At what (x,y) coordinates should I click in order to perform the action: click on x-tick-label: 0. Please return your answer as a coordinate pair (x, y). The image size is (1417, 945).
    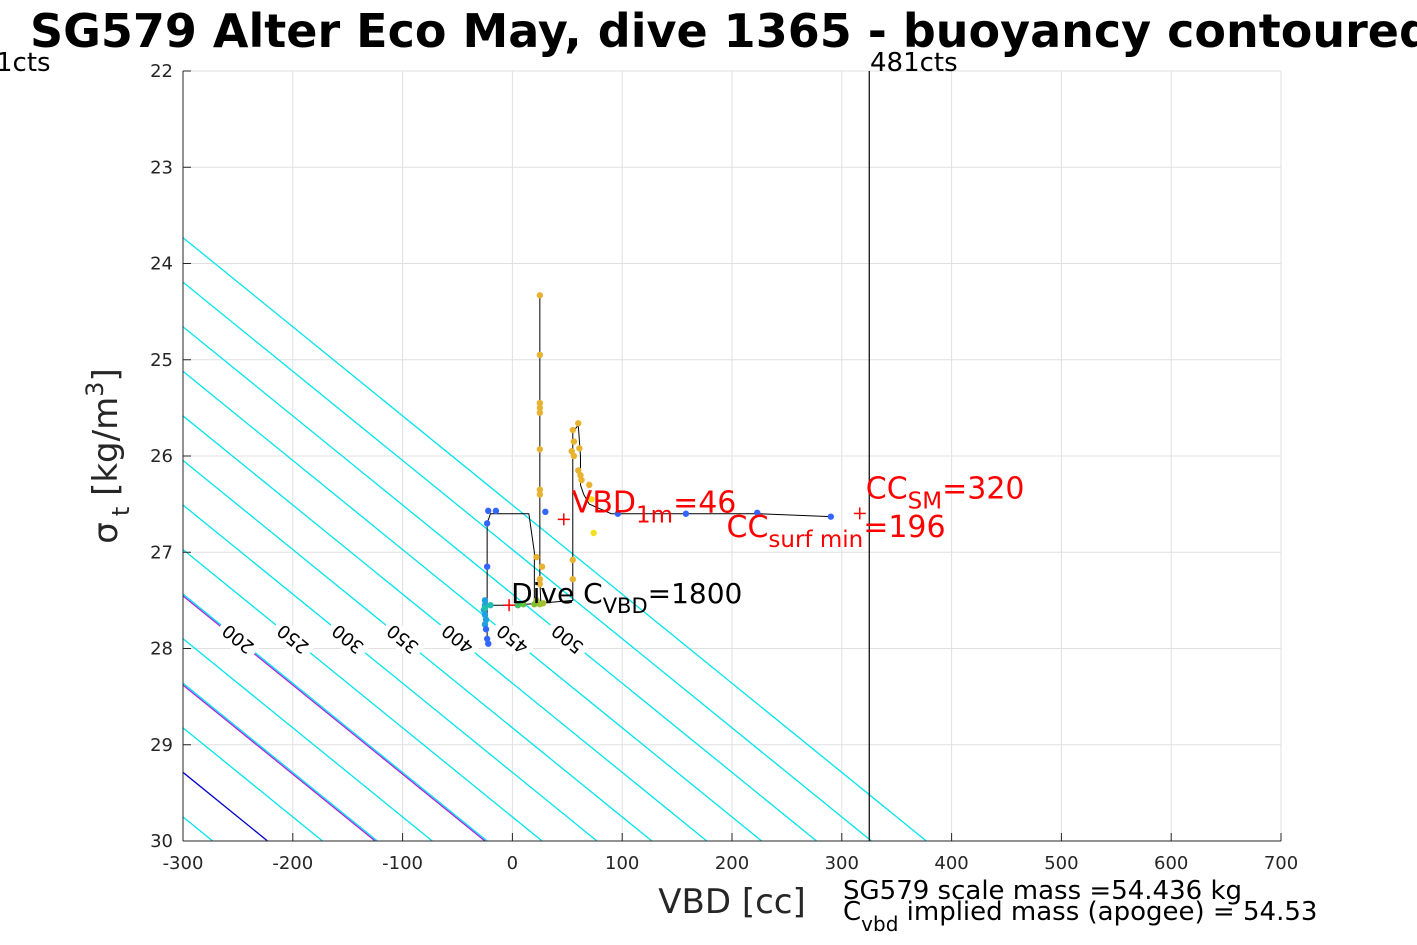
    Looking at the image, I should click on (512, 863).